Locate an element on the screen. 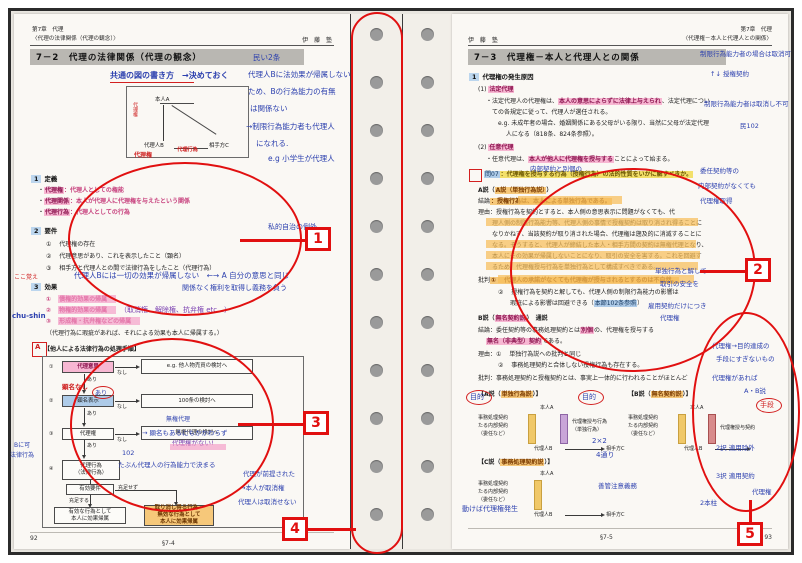  hw-l-1: 代理人Bに法効果が帰属しない is located at coordinates (299, 74).